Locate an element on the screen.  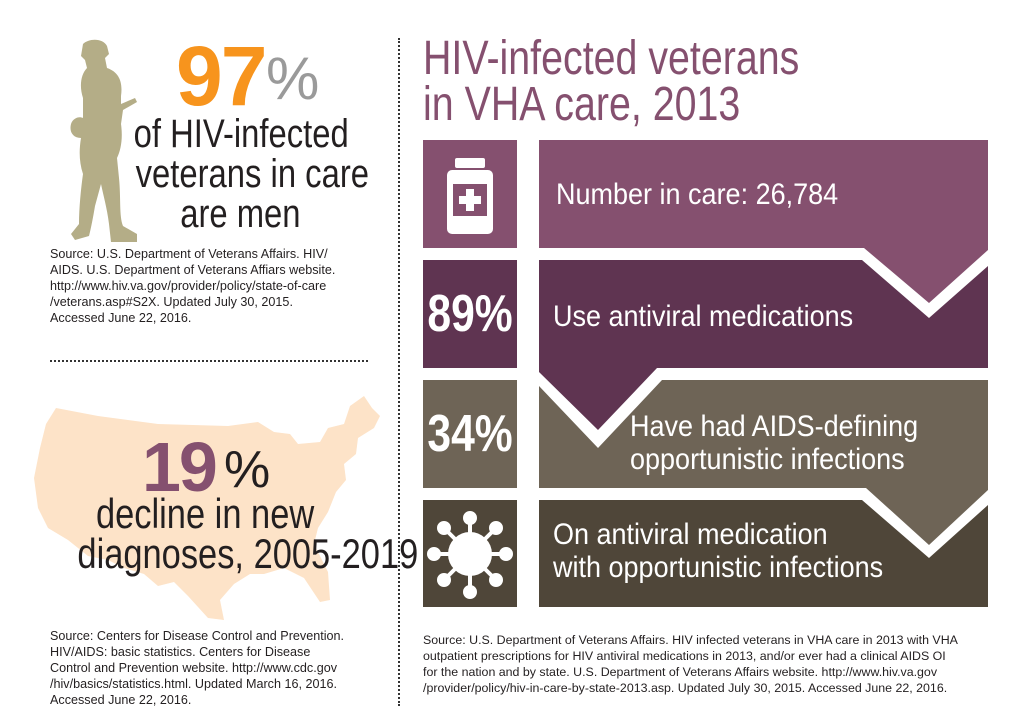
row-4-badge is located at coordinates (470, 553).